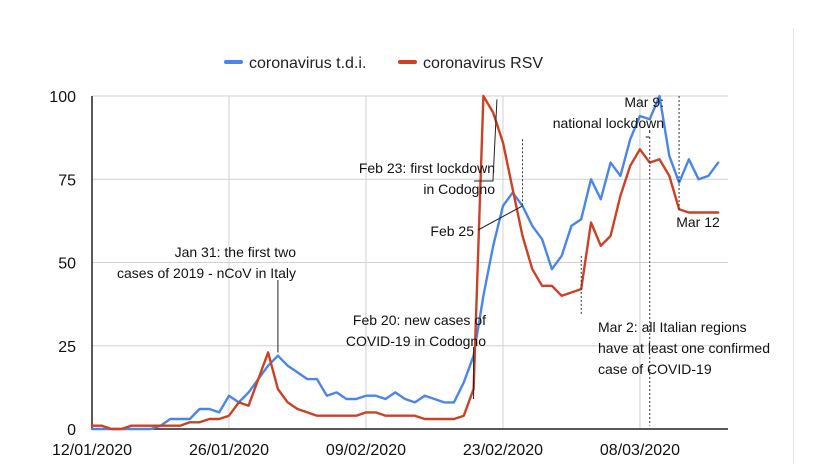 This screenshot has width=824, height=464. What do you see at coordinates (672, 327) in the screenshot?
I see `annotation-mar2: Mar 2: all Italian regions` at bounding box center [672, 327].